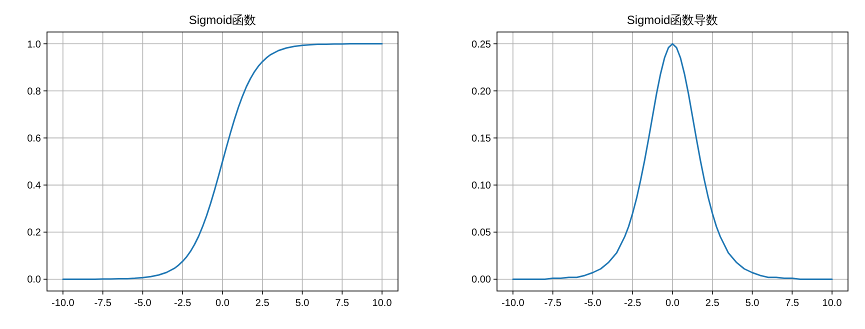 The width and height of the screenshot is (865, 329). Describe the element at coordinates (482, 44) in the screenshot. I see `y-tick-label: 0.25` at that location.